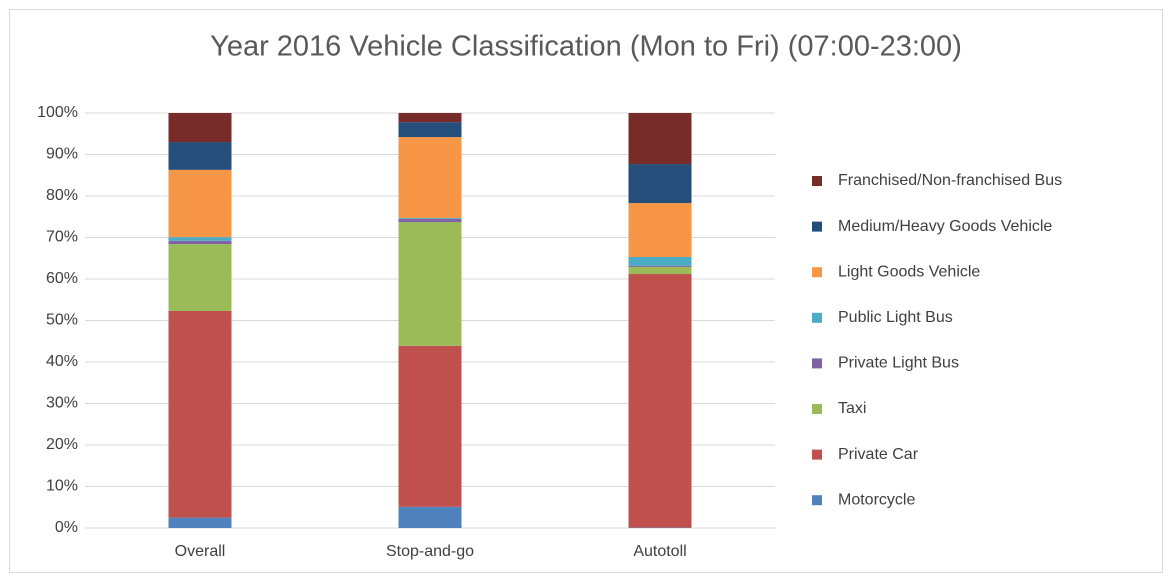 This screenshot has width=1173, height=581. What do you see at coordinates (62, 486) in the screenshot?
I see `y-tick-label: 10%` at bounding box center [62, 486].